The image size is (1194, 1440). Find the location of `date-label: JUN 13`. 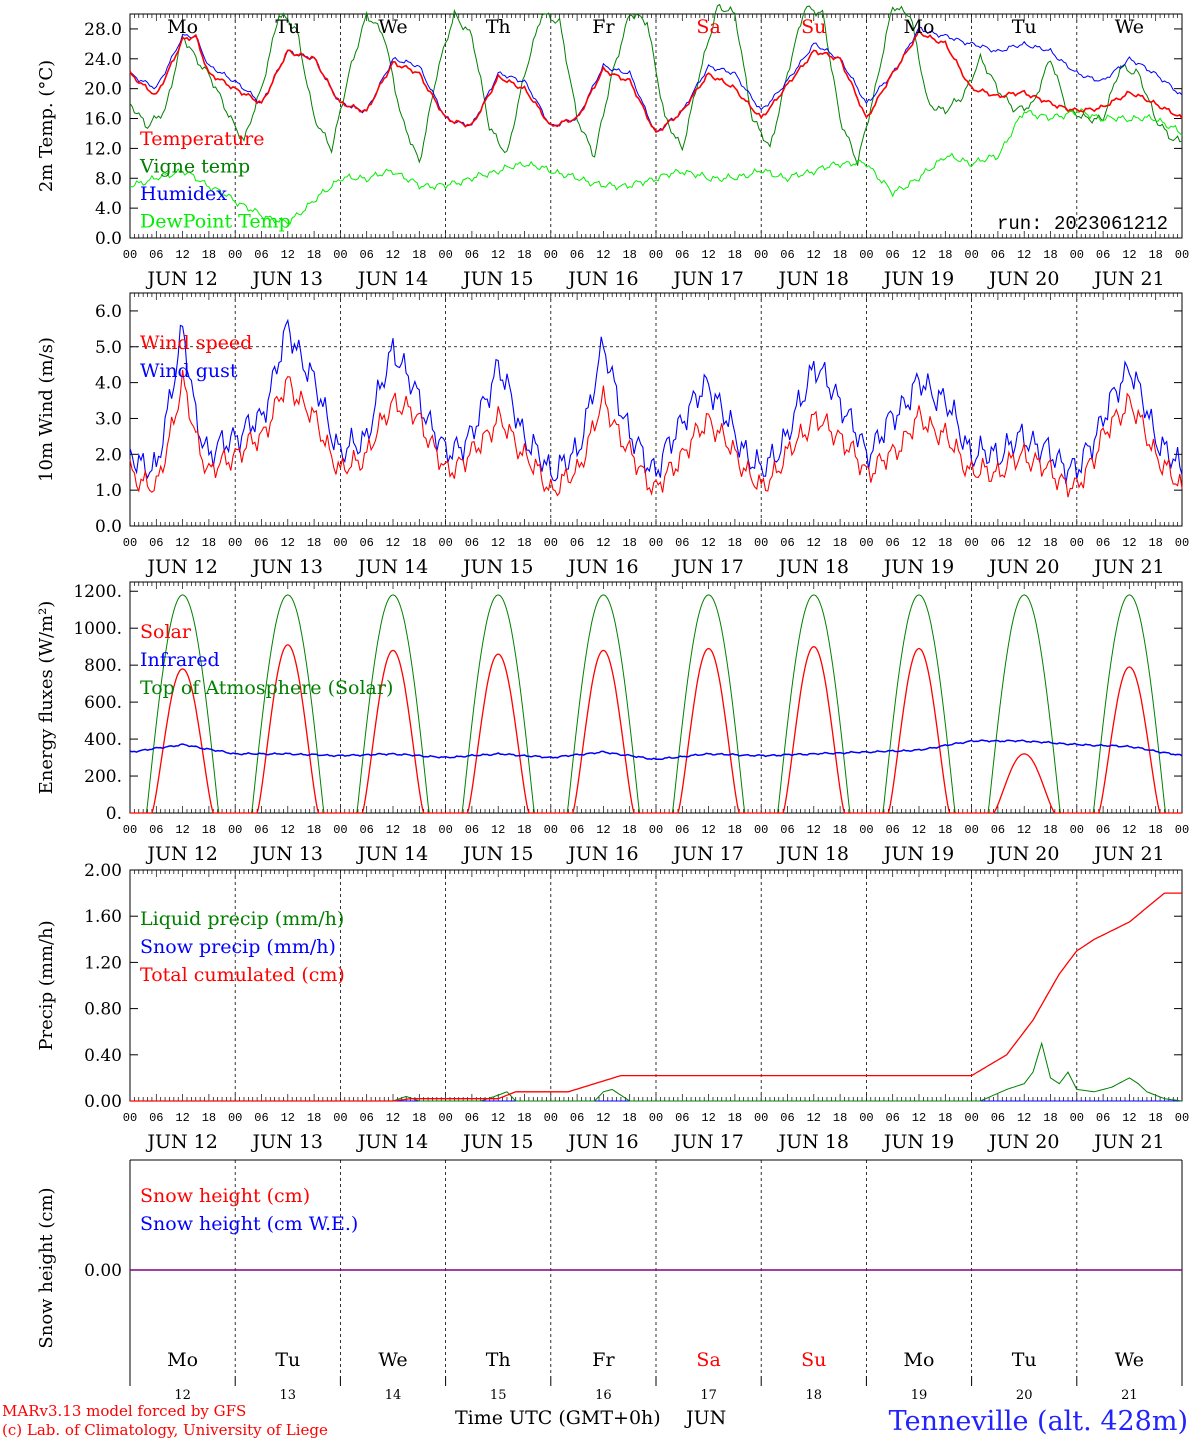

date-label: JUN 13 is located at coordinates (287, 854).